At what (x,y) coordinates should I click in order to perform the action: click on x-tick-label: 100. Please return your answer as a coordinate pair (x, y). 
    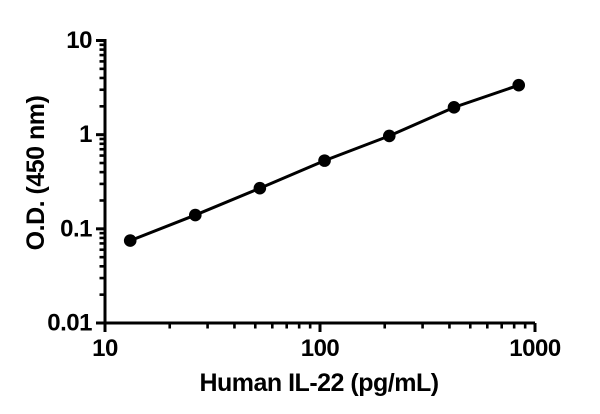
    Looking at the image, I should click on (320, 348).